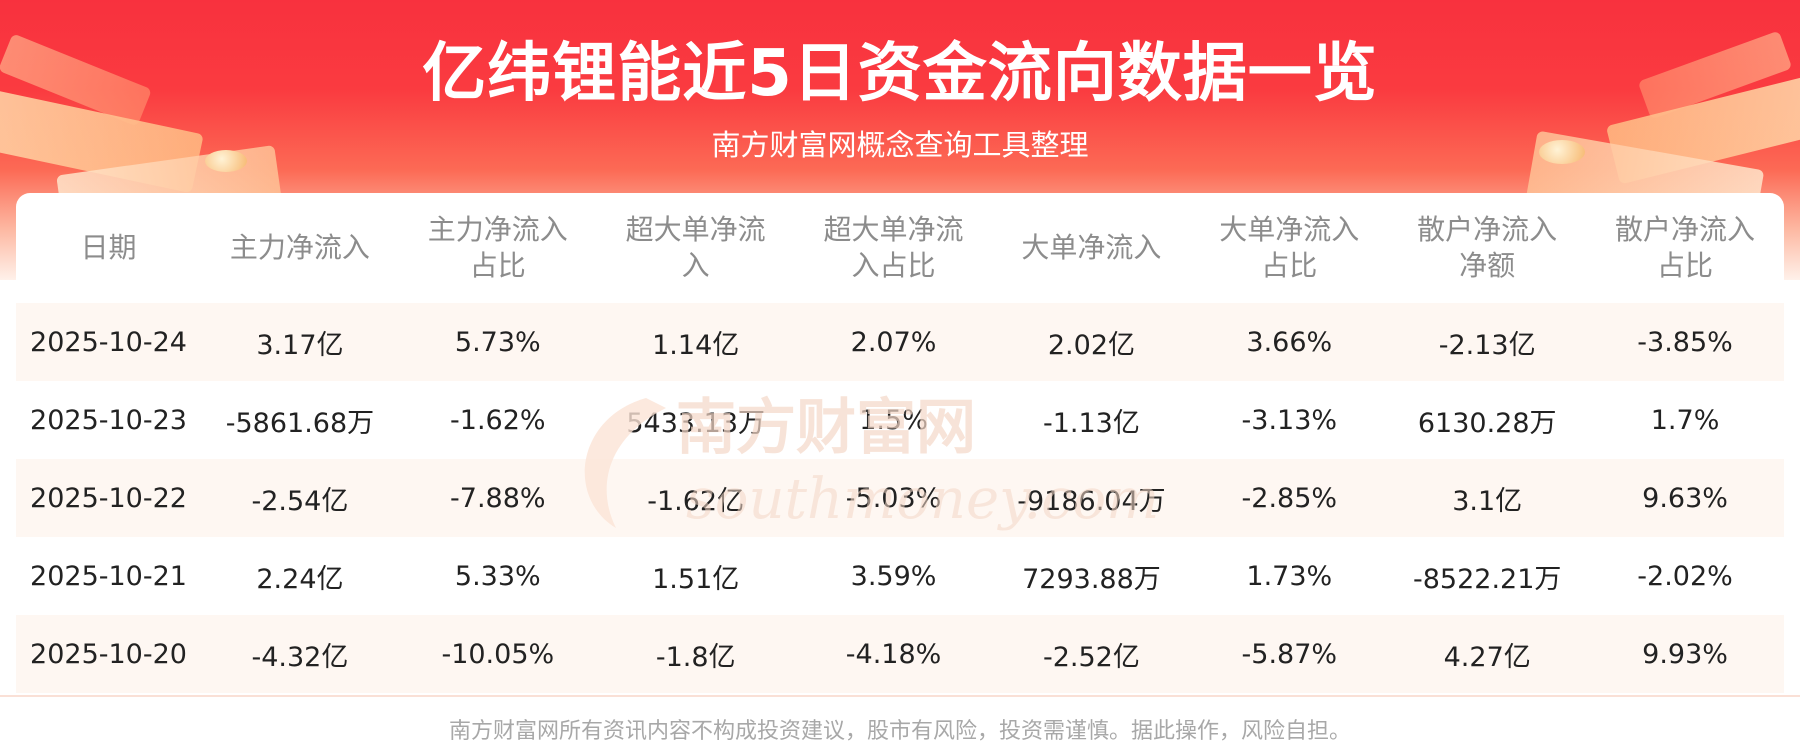  Describe the element at coordinates (1685, 498) in the screenshot. I see `value-cell: 9.63%` at that location.